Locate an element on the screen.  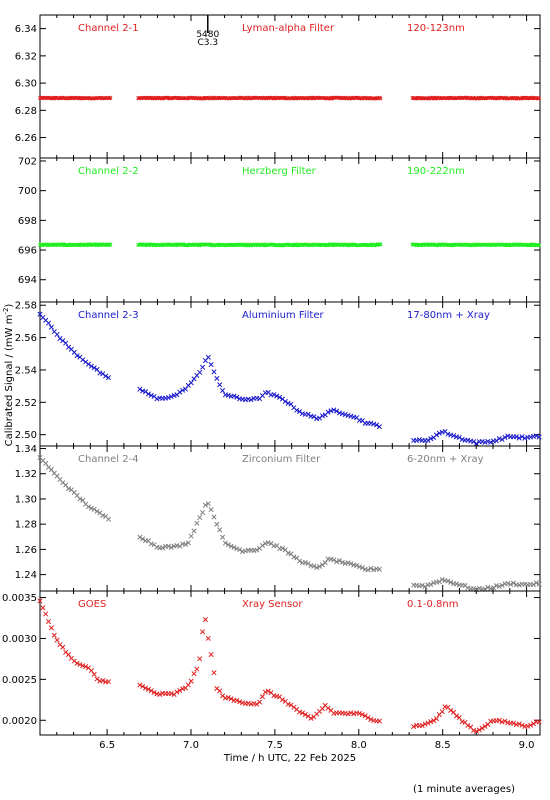
event-marker-label: 5480 is located at coordinates (207, 35).